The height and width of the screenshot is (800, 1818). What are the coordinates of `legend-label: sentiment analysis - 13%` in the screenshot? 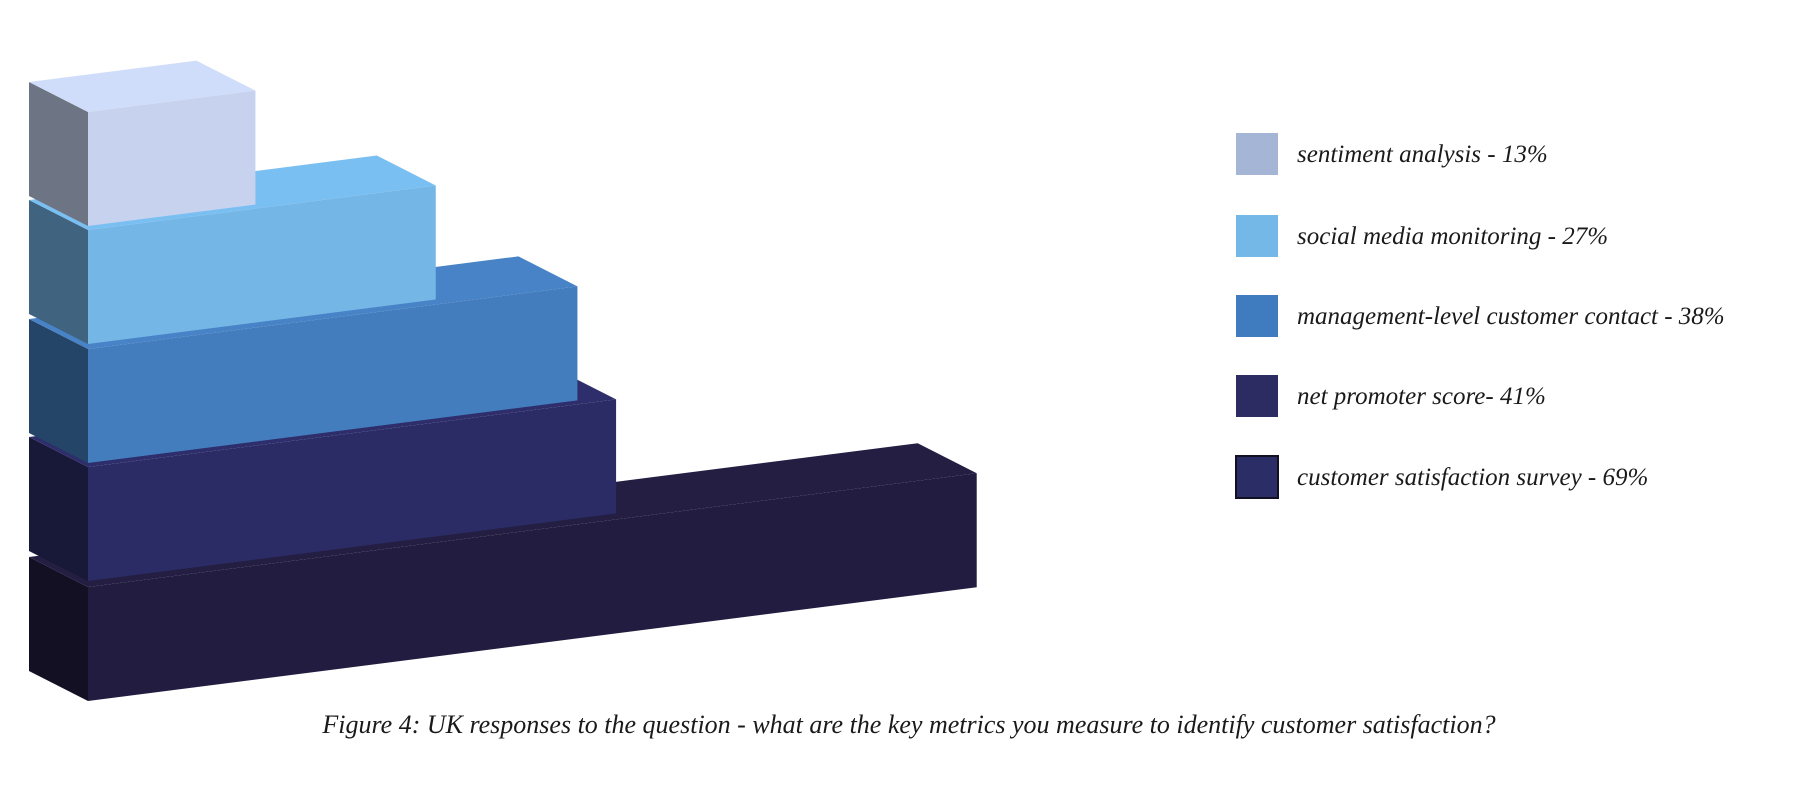 It's located at (1422, 154).